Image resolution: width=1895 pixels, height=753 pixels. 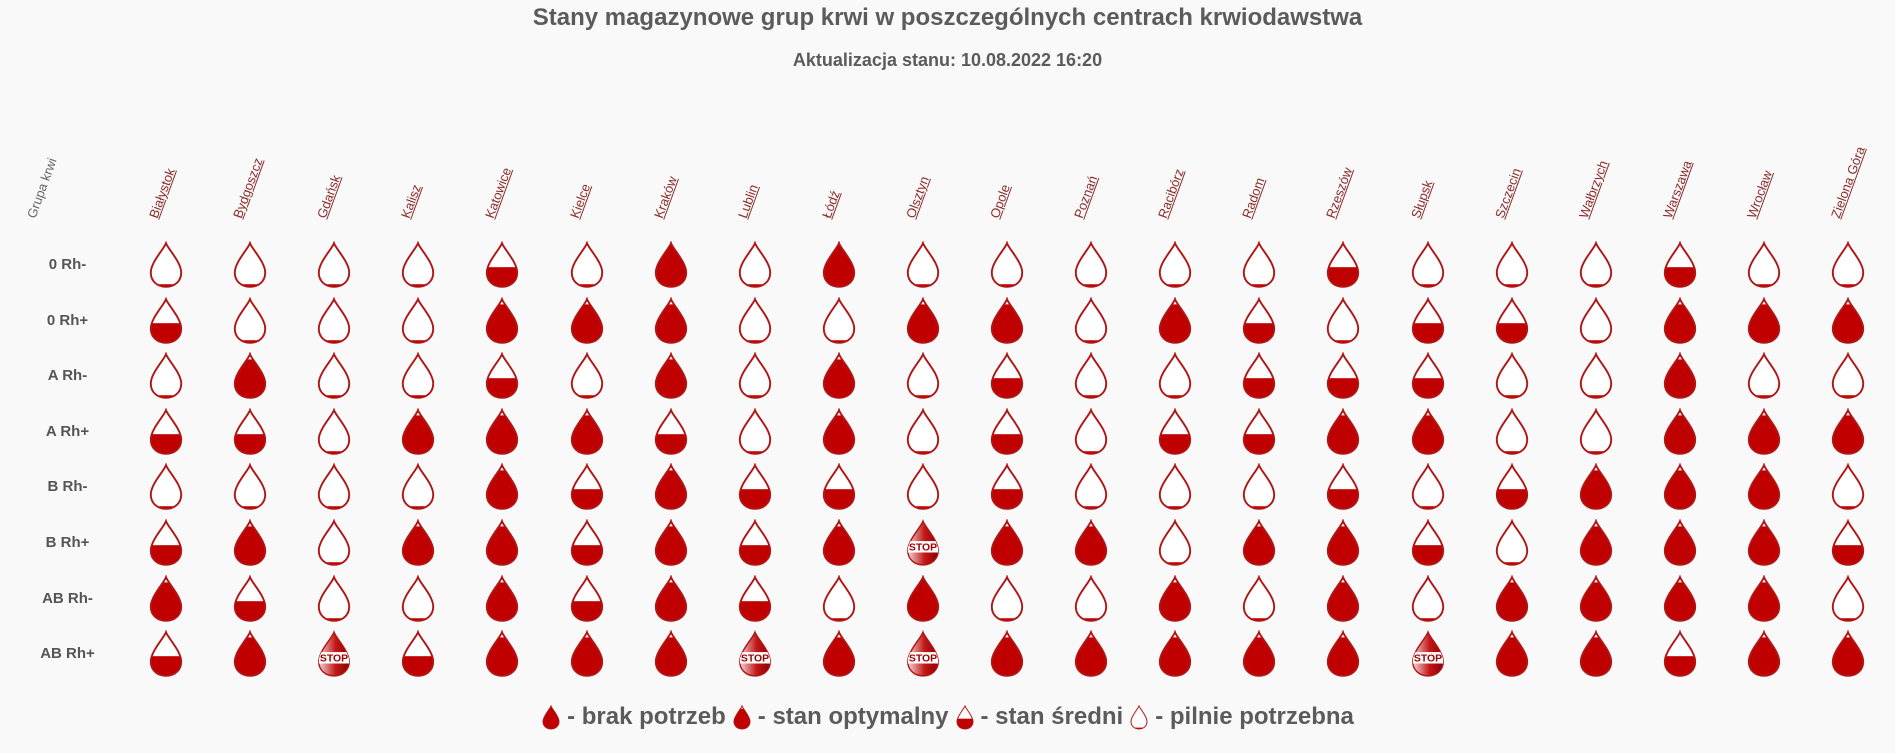 I want to click on blood-drop-icon: STOP, so click(x=1428, y=654).